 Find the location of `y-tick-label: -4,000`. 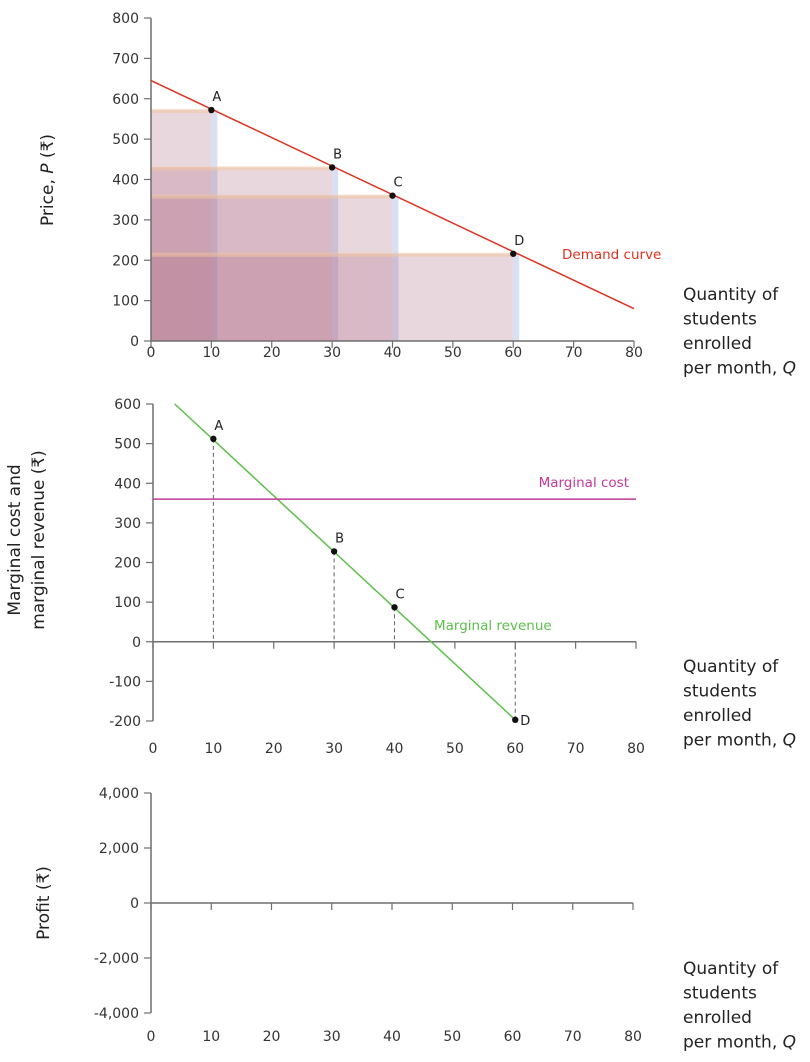

y-tick-label: -4,000 is located at coordinates (116, 1014).